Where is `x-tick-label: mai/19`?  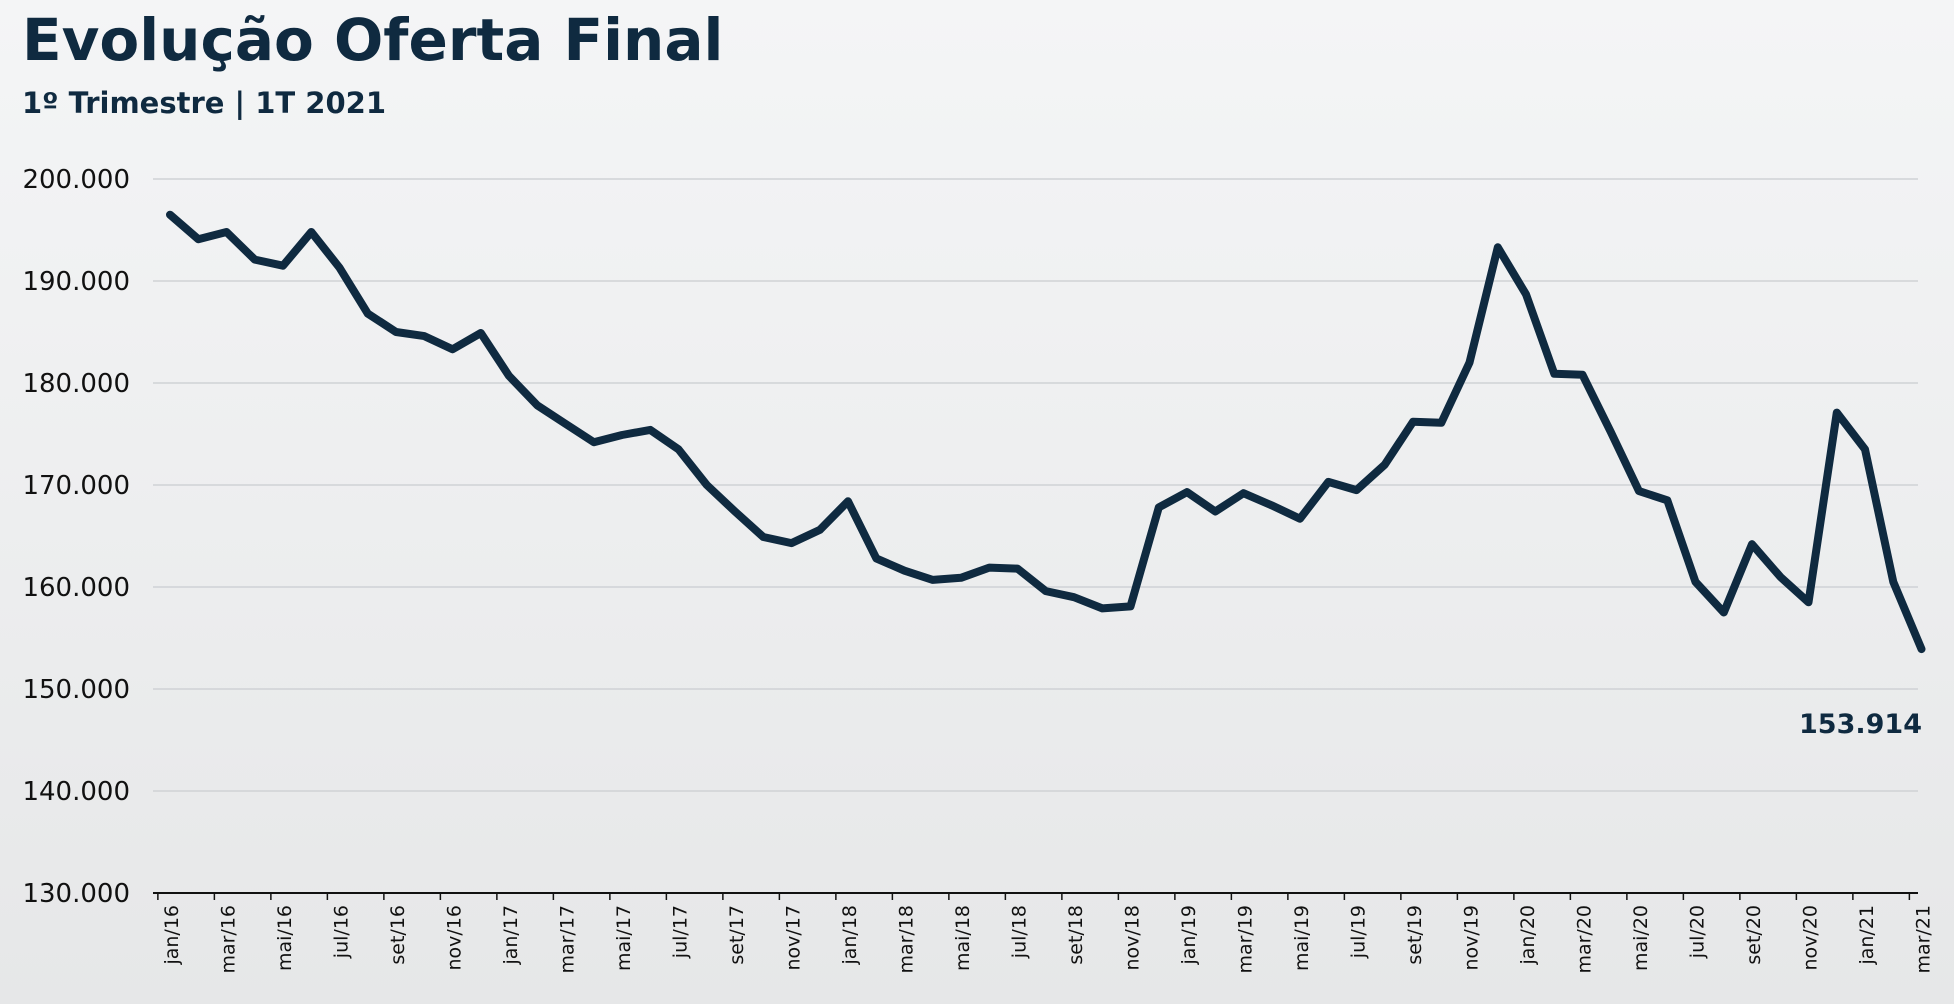 x-tick-label: mai/19 is located at coordinates (1302, 938).